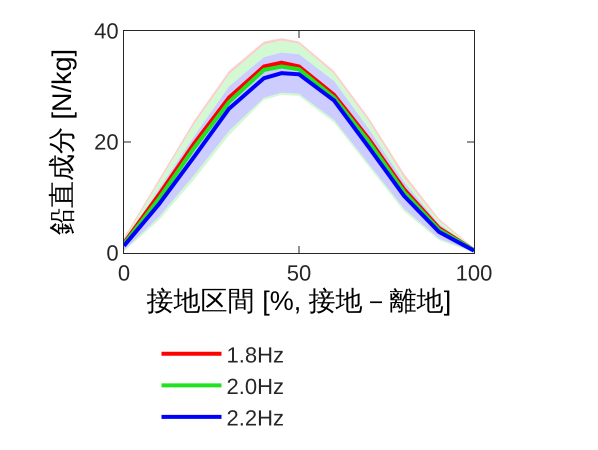 The width and height of the screenshot is (598, 450). Describe the element at coordinates (112, 253) in the screenshot. I see `y-tick-label: 0` at that location.